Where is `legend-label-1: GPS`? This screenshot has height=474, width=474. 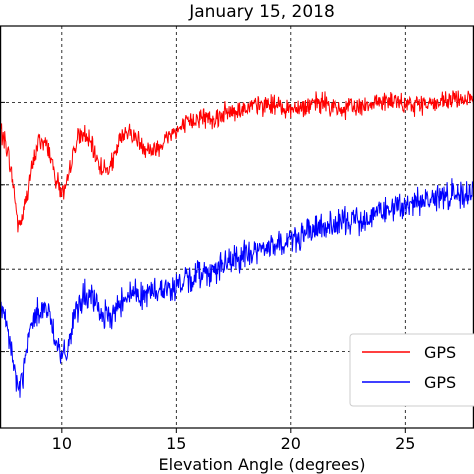
legend-label-1: GPS is located at coordinates (440, 352).